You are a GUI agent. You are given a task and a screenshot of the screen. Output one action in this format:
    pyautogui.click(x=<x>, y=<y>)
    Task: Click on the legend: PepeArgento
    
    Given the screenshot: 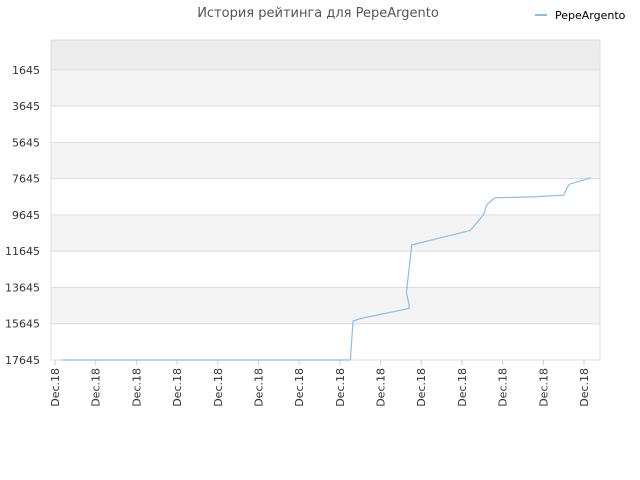 What is the action you would take?
    pyautogui.click(x=580, y=15)
    